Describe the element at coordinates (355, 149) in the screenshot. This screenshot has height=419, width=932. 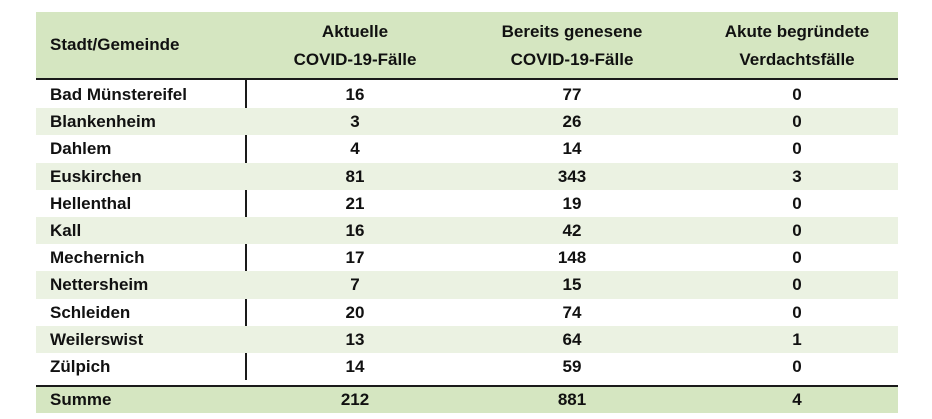
I see `count-cell: 4` at that location.